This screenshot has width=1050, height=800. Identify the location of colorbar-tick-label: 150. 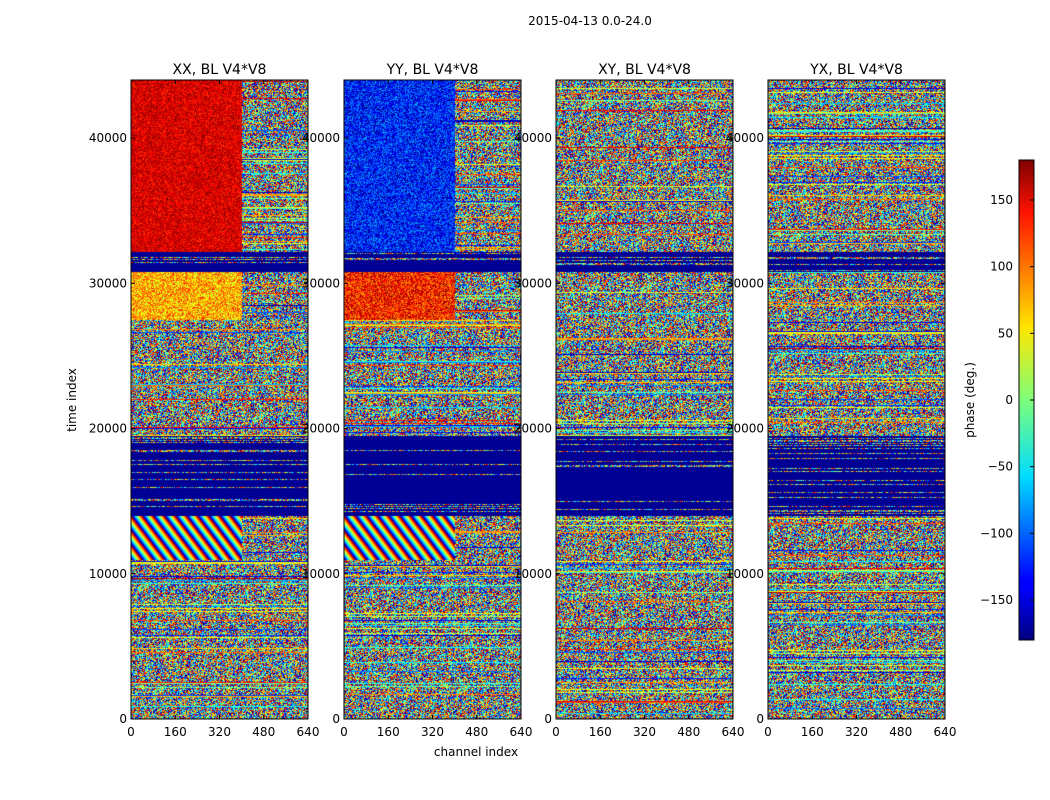
(1001, 200).